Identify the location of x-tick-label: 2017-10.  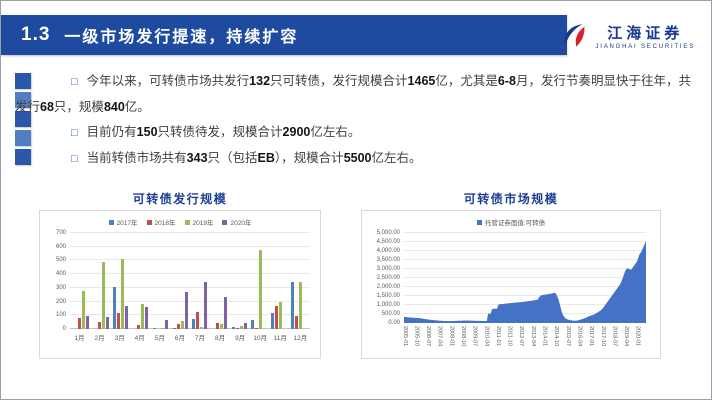
(602, 336).